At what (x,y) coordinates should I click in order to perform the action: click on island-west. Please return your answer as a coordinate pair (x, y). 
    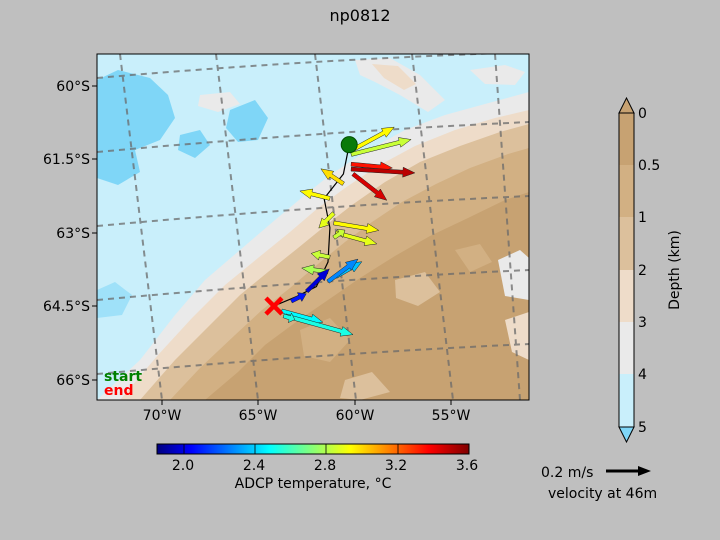
    Looking at the image, I should click on (219, 102).